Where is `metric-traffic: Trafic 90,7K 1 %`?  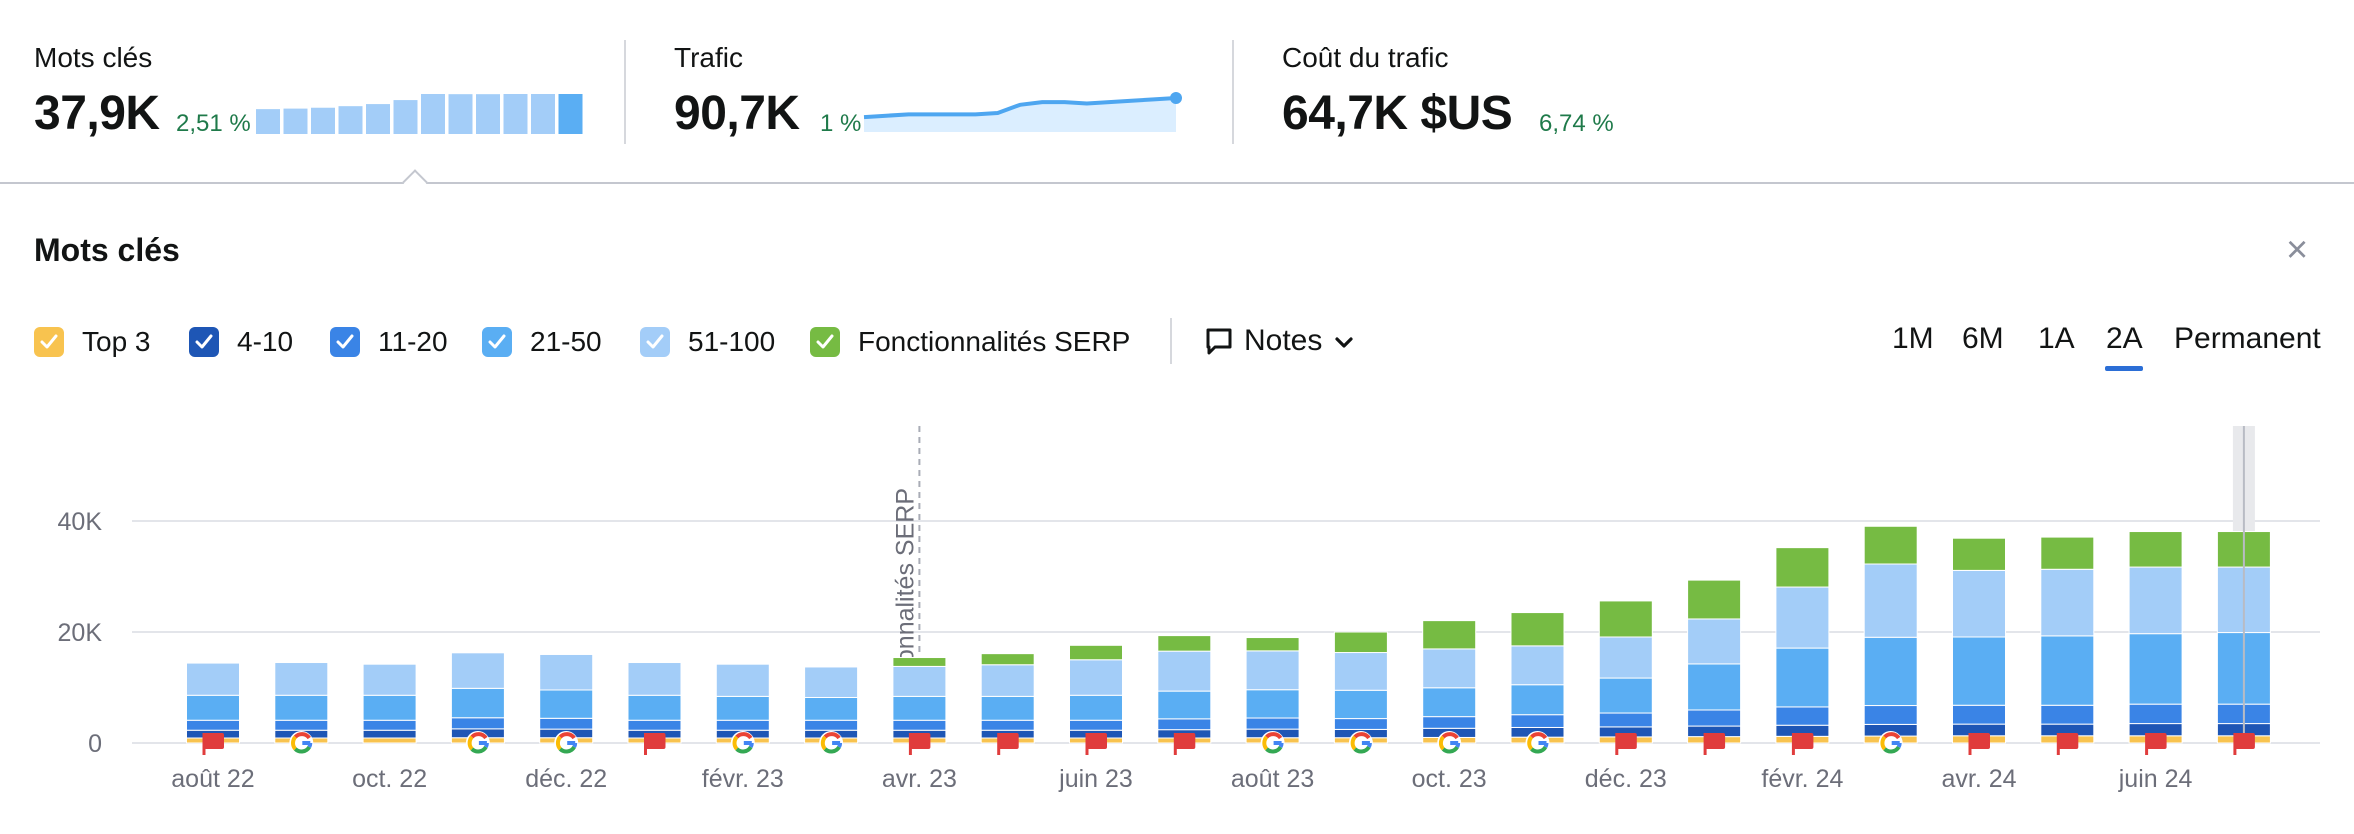 metric-traffic: Trafic 90,7K 1 % is located at coordinates (934, 92).